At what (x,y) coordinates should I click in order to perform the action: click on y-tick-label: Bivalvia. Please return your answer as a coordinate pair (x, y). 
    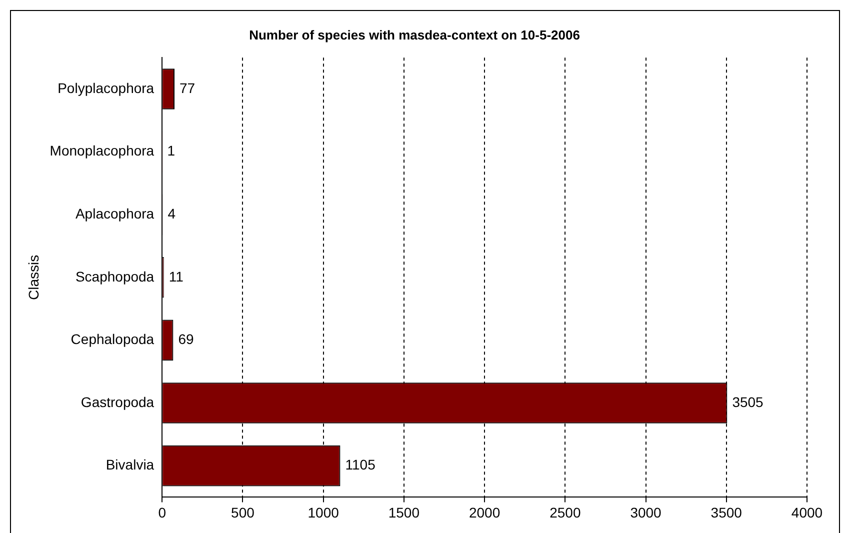
    Looking at the image, I should click on (130, 464).